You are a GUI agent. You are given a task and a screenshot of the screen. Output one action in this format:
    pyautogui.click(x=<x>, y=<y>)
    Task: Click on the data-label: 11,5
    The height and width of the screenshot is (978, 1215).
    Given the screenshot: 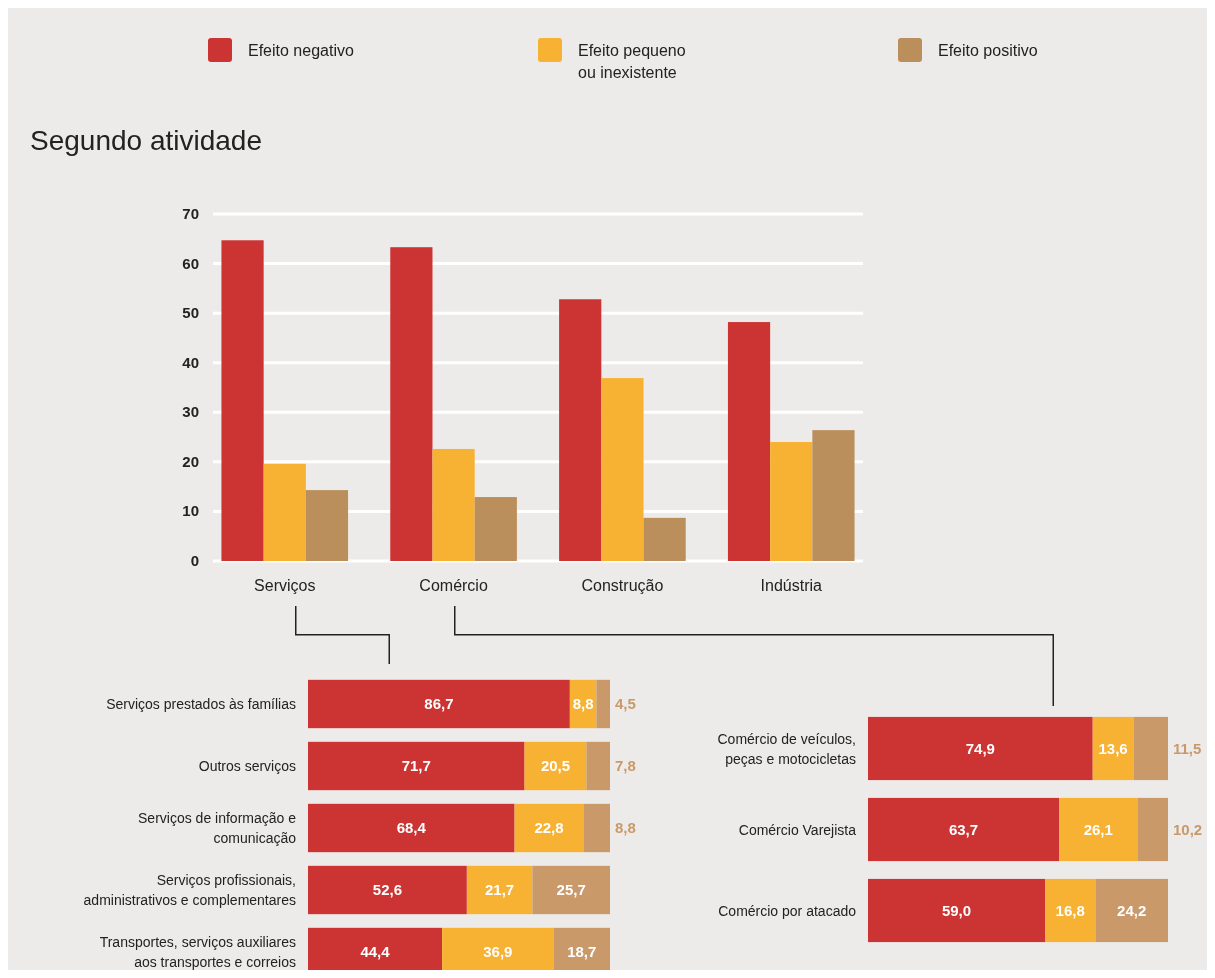 What is the action you would take?
    pyautogui.click(x=1187, y=748)
    